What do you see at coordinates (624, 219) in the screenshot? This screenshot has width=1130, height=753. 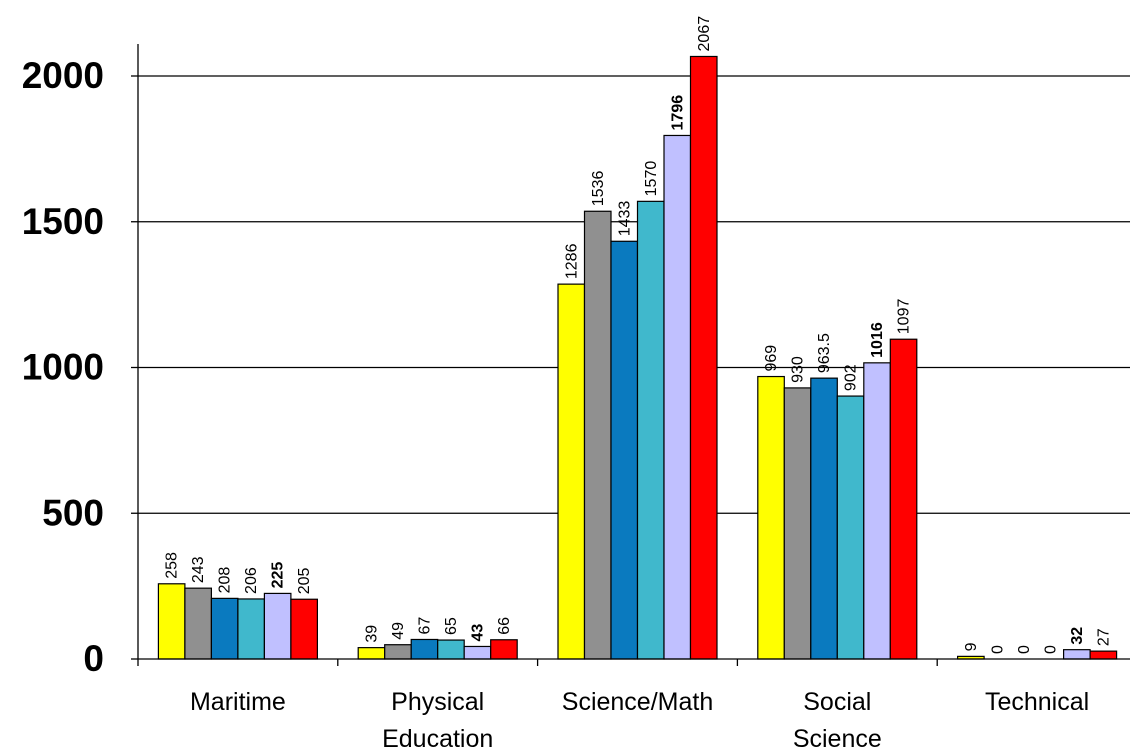 I see `data-label: 1433` at bounding box center [624, 219].